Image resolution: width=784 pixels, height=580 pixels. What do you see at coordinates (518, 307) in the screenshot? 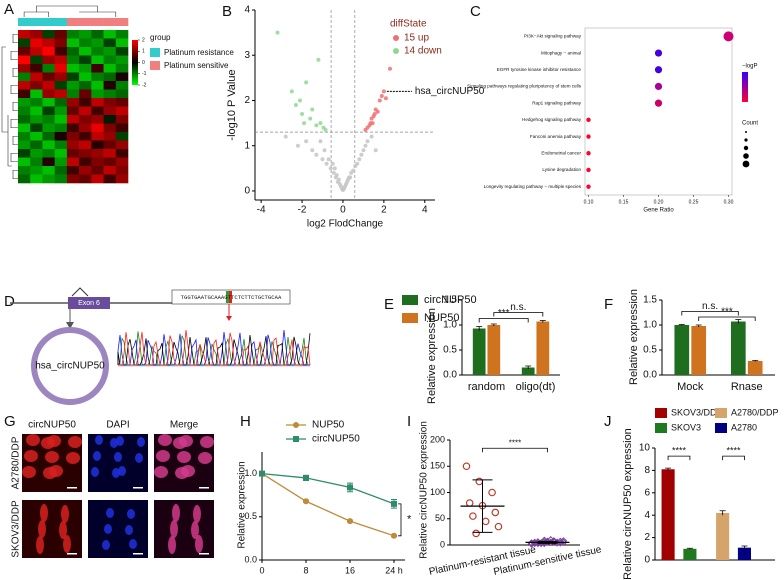
I see `annotation: n.s.` at bounding box center [518, 307].